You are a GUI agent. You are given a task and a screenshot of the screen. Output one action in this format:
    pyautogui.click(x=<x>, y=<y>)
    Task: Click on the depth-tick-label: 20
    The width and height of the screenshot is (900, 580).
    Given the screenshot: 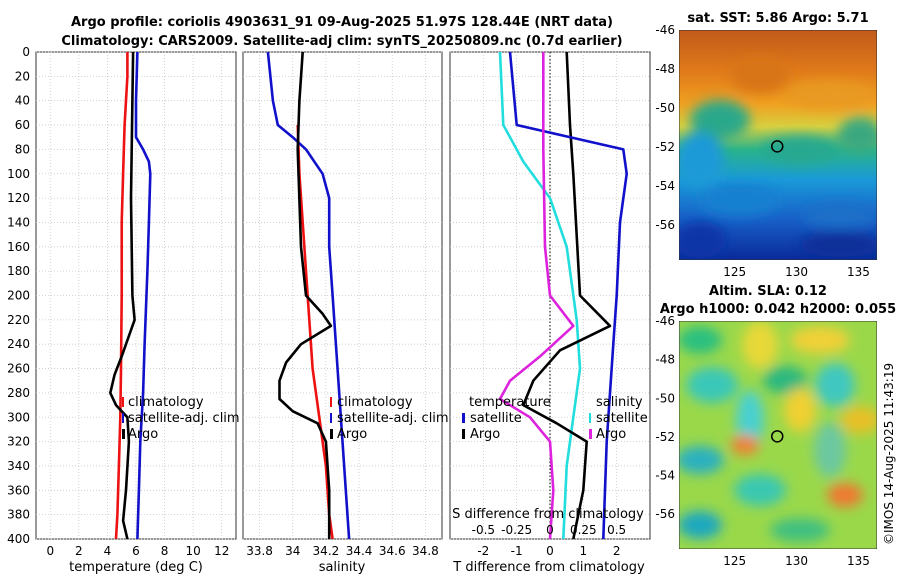 What is the action you would take?
    pyautogui.click(x=22, y=76)
    